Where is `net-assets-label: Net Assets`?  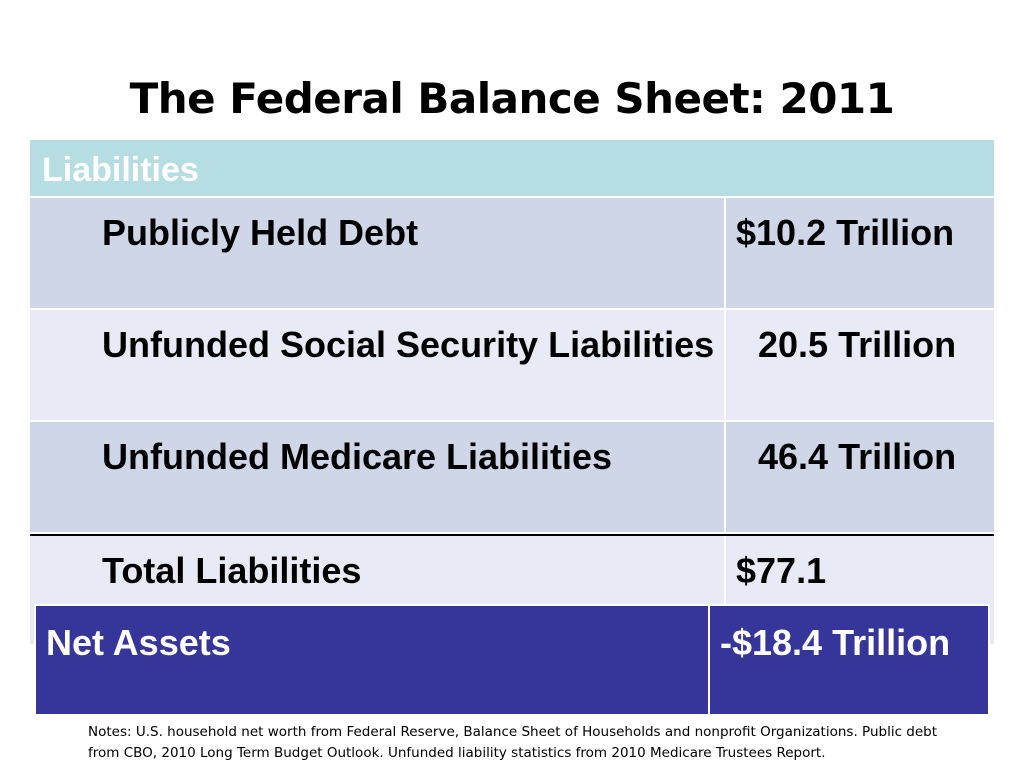
net-assets-label: Net Assets is located at coordinates (138, 642).